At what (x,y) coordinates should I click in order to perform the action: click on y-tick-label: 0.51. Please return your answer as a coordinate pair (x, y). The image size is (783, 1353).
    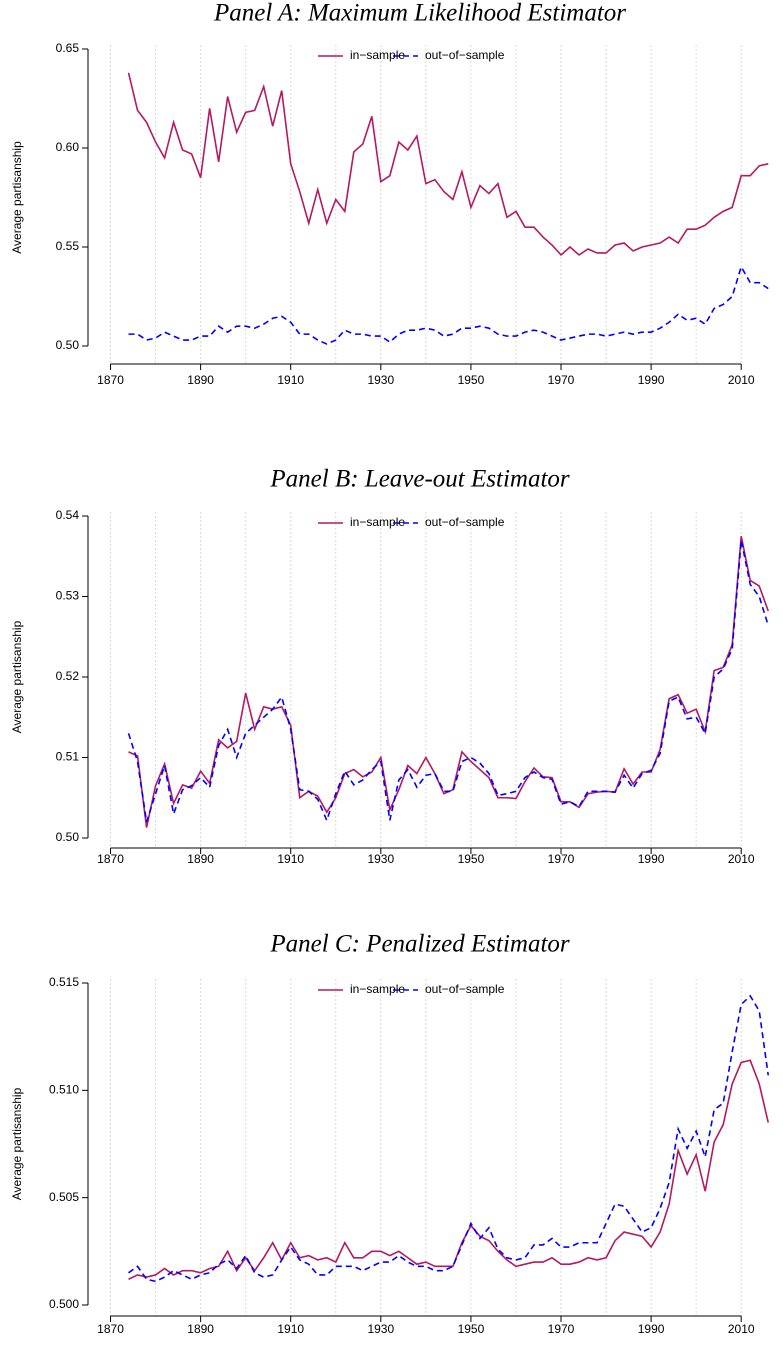
    Looking at the image, I should click on (68, 757).